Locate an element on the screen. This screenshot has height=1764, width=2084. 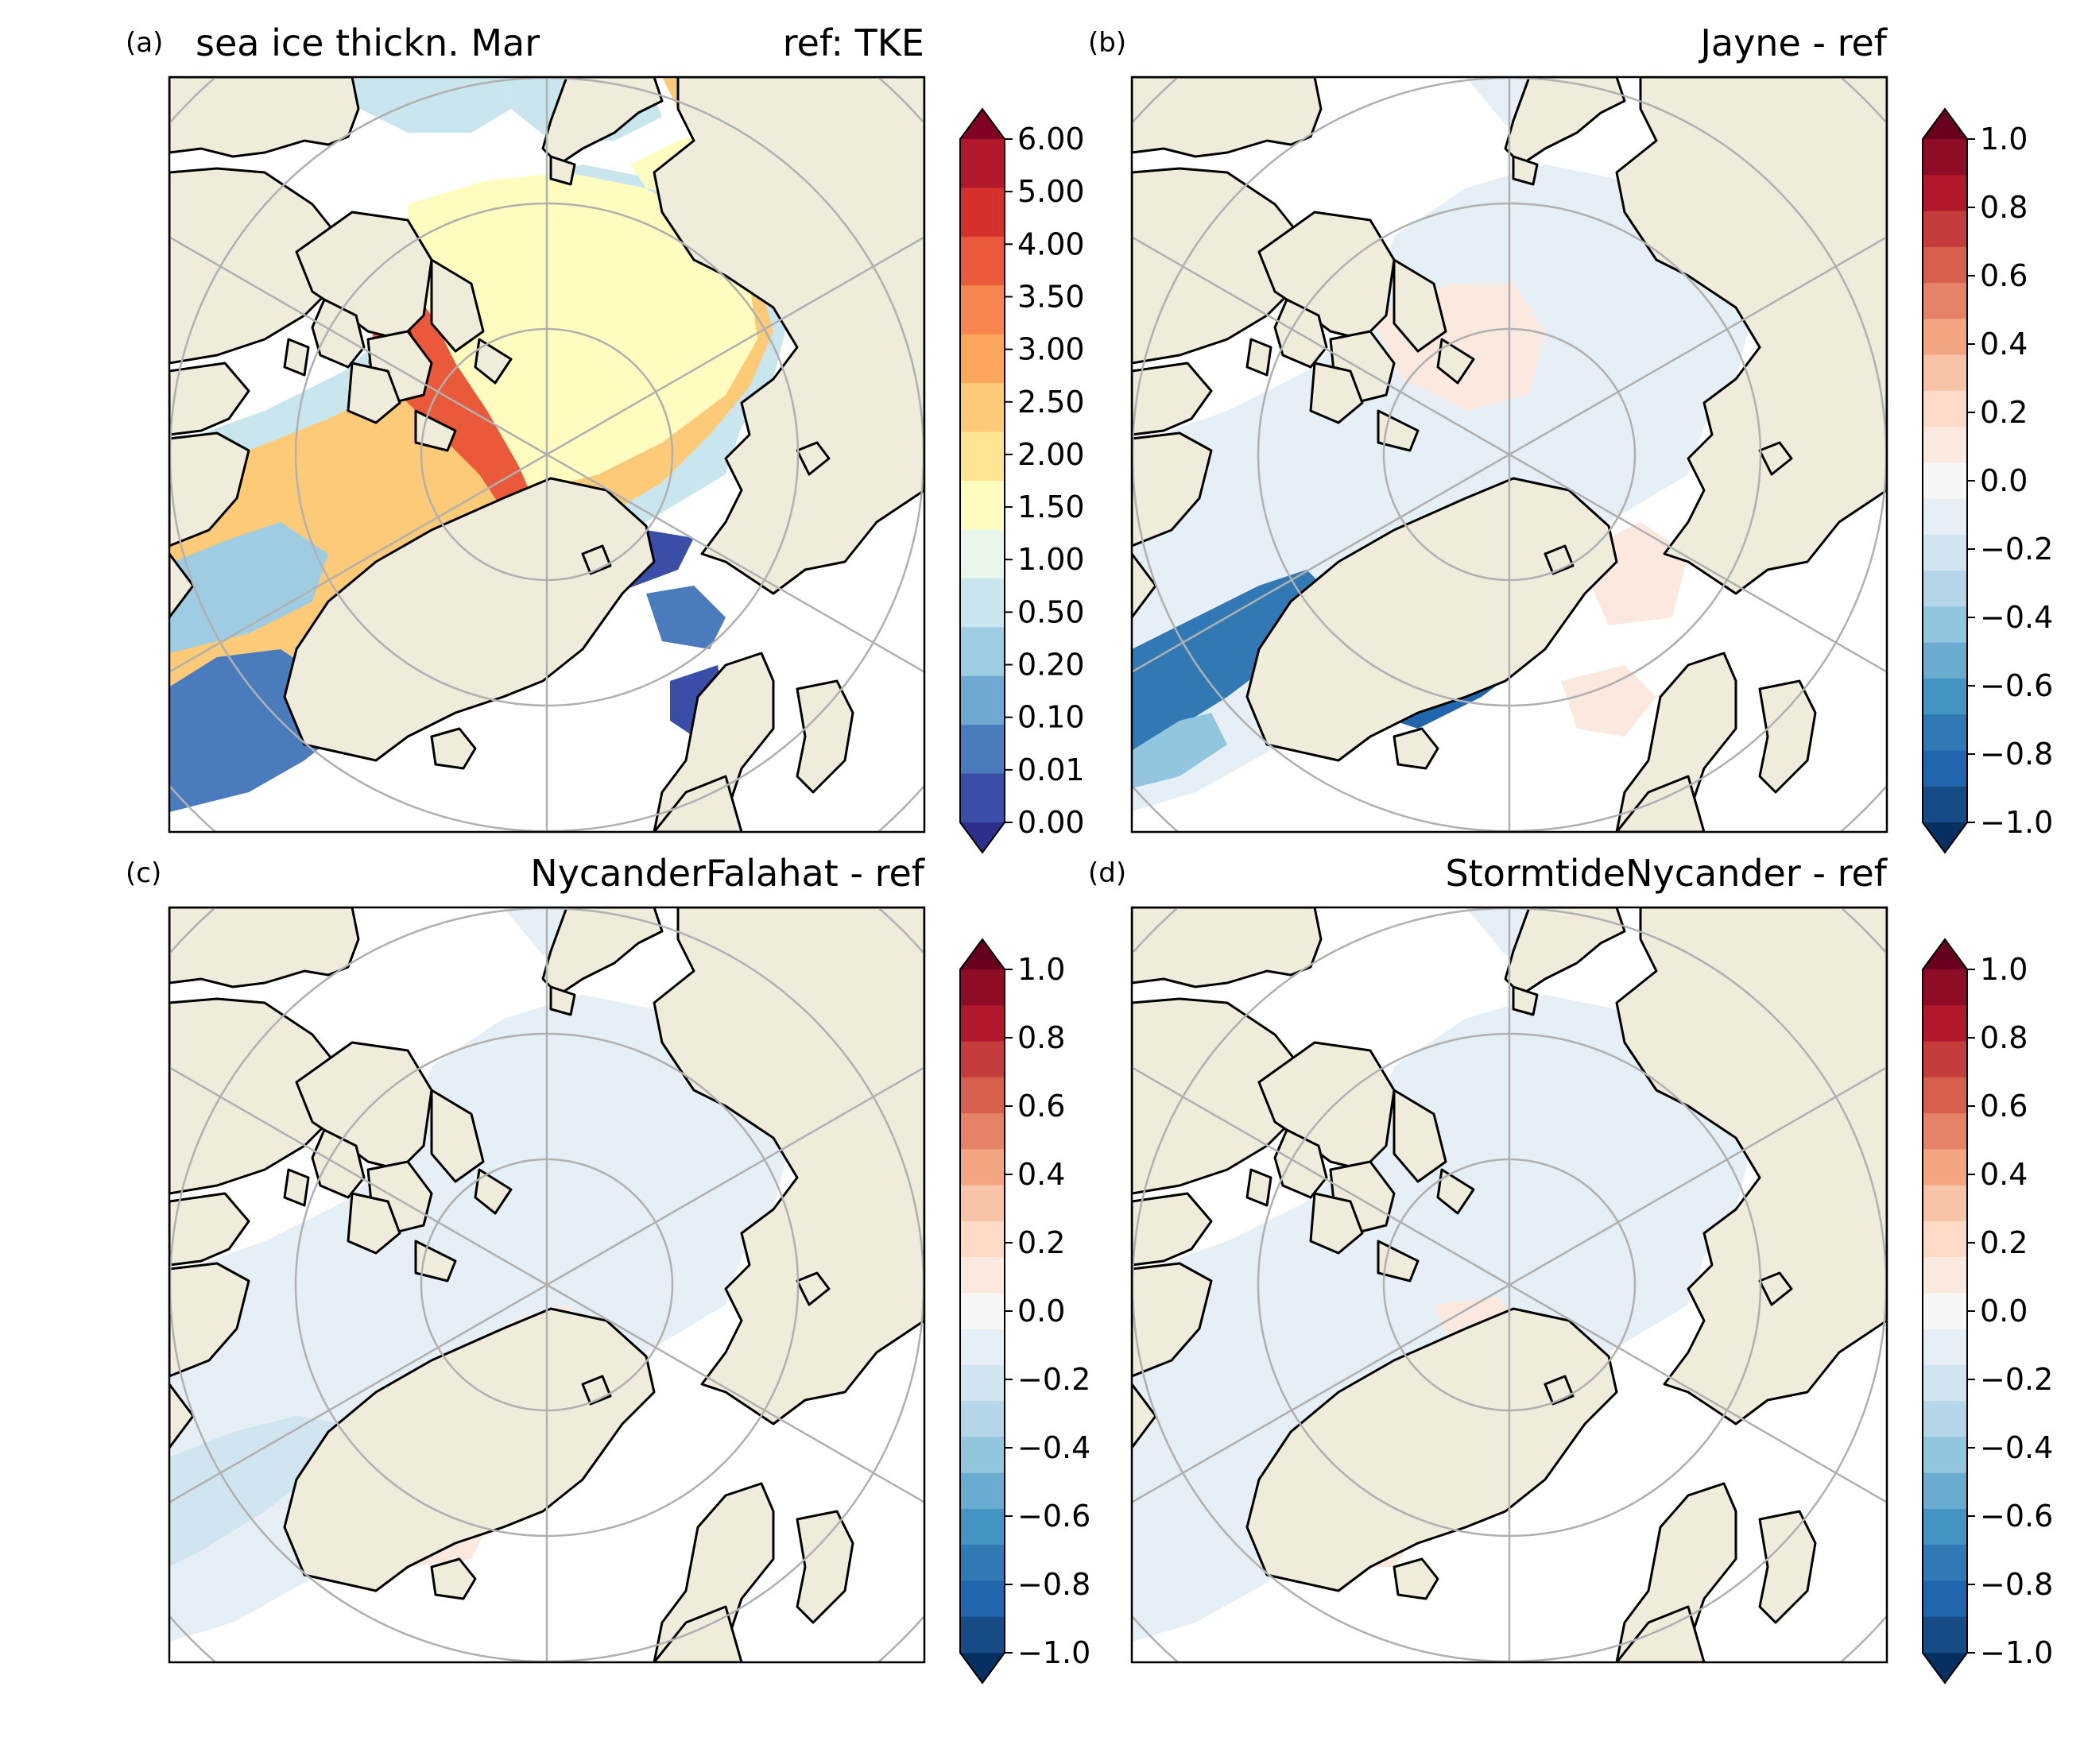
panel-title-right: StormtideNycander - ref is located at coordinates (1666, 873).